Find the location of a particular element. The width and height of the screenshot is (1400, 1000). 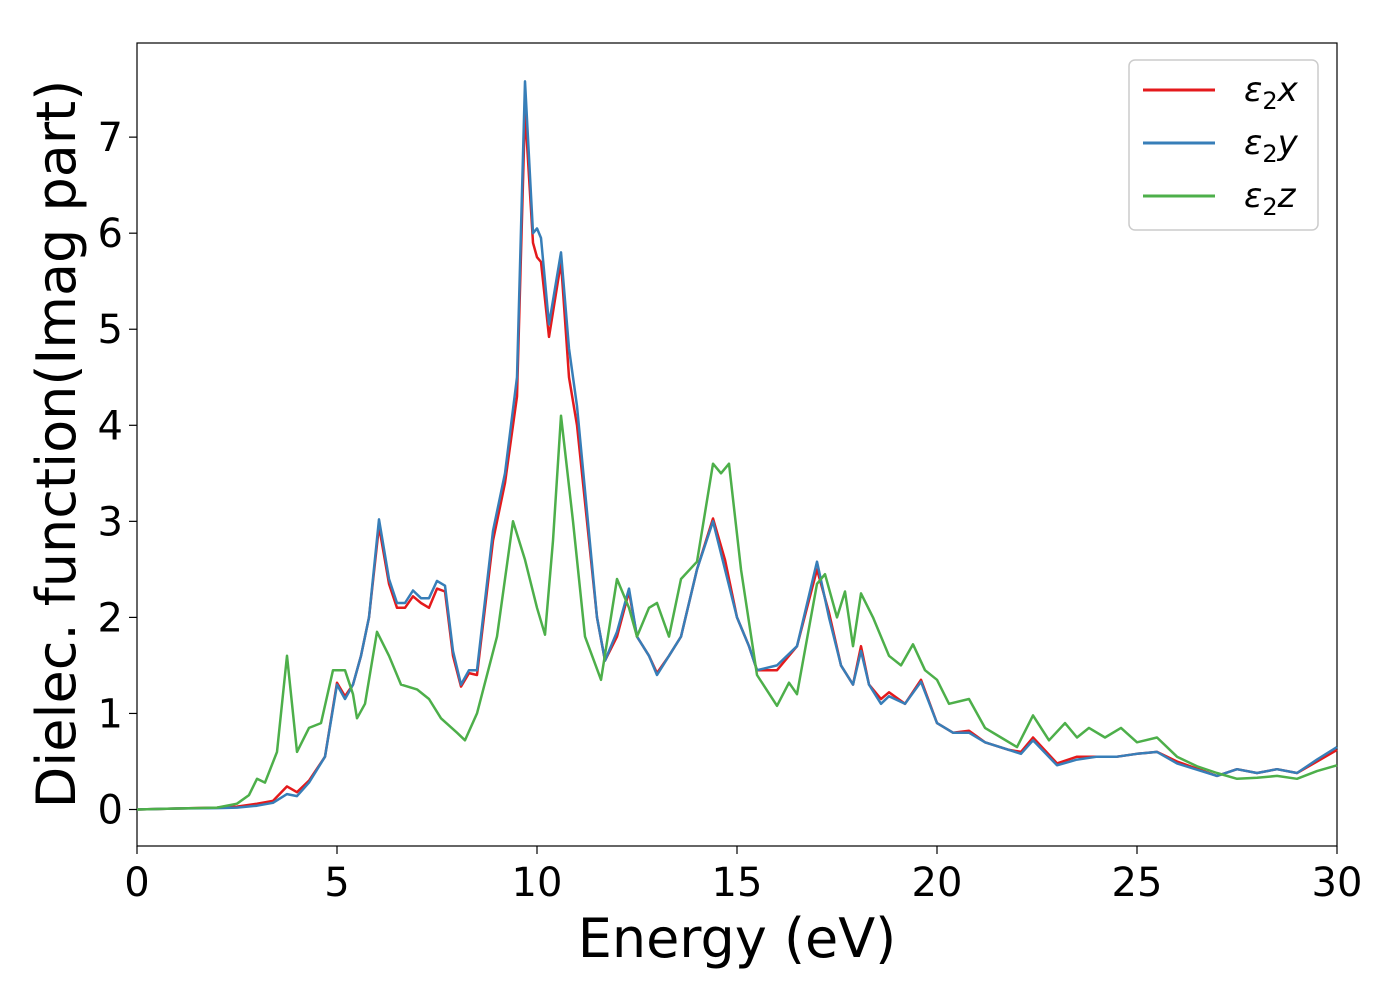

x-axis-label: Energy (eV) is located at coordinates (737, 938).